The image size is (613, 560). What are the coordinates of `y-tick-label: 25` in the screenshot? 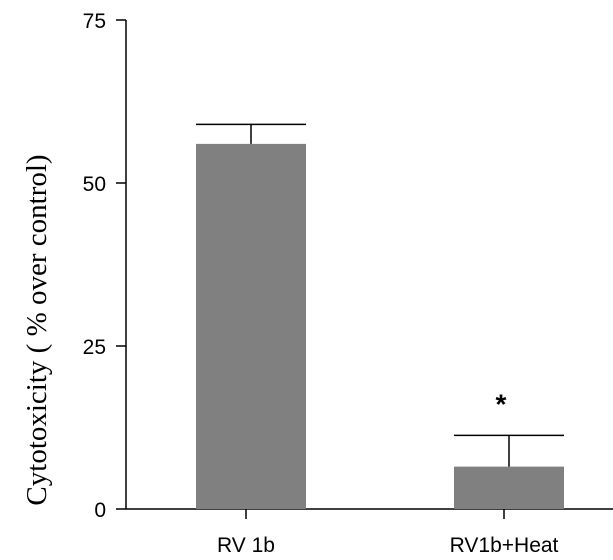 It's located at (94, 347).